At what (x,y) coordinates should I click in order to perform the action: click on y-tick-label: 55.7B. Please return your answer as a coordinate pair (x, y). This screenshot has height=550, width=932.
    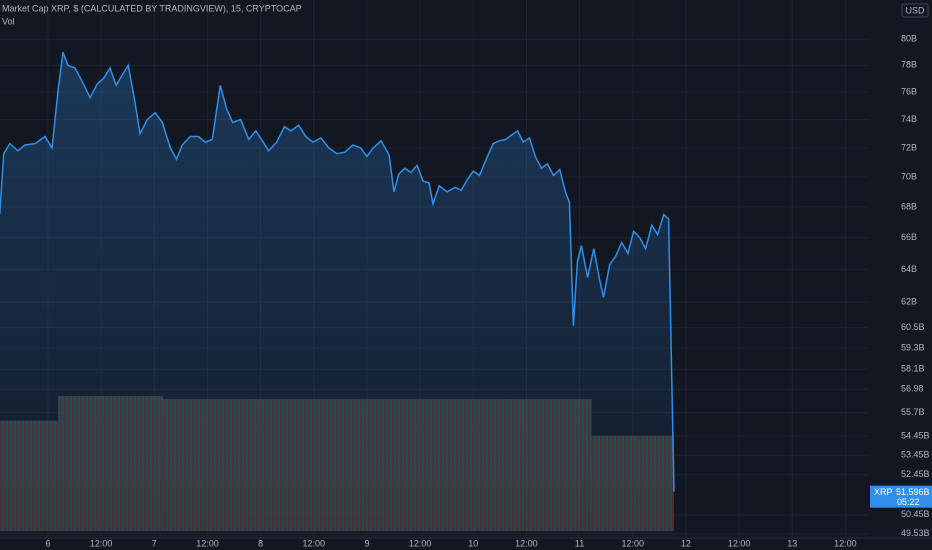
    Looking at the image, I should click on (913, 412).